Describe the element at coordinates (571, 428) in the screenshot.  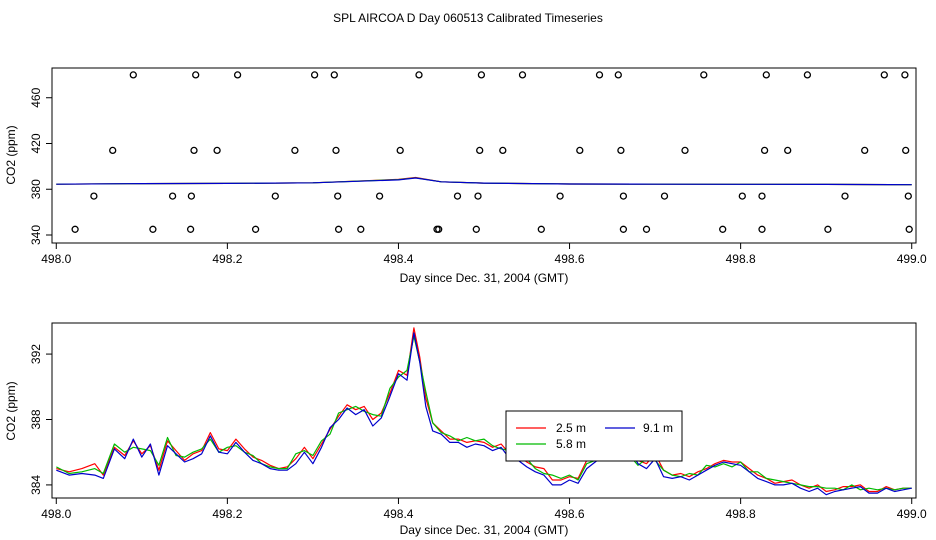
I see `legend-label-2-5m: 2.5 m` at that location.